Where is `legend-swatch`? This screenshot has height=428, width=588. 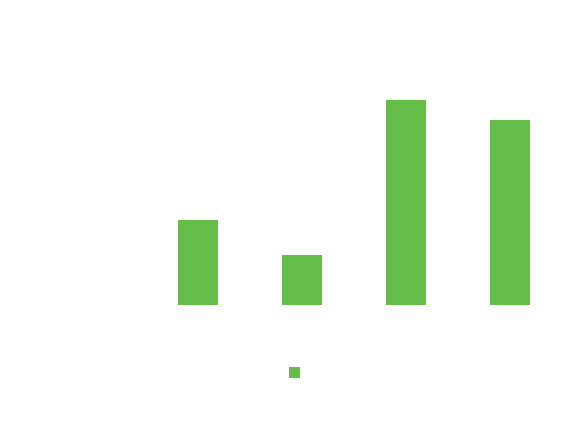
legend-swatch is located at coordinates (294, 372).